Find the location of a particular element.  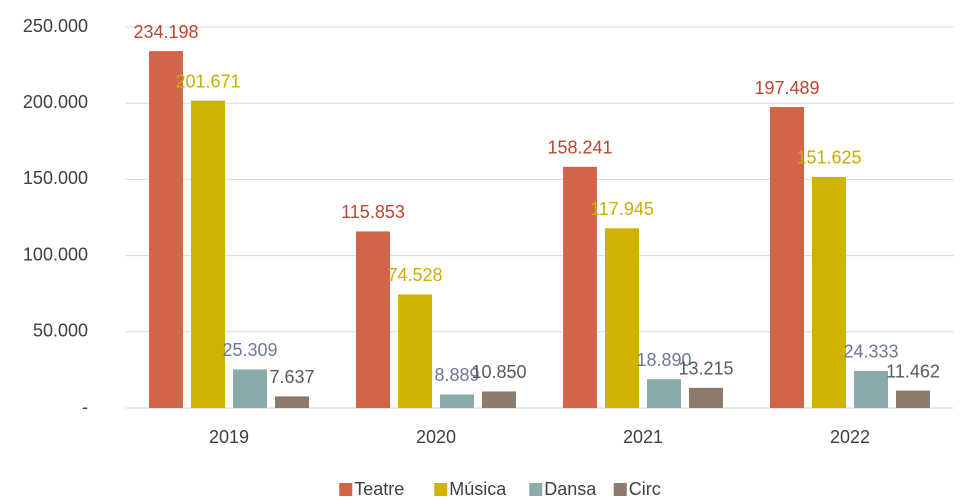

value-label: 11.462 is located at coordinates (913, 371).